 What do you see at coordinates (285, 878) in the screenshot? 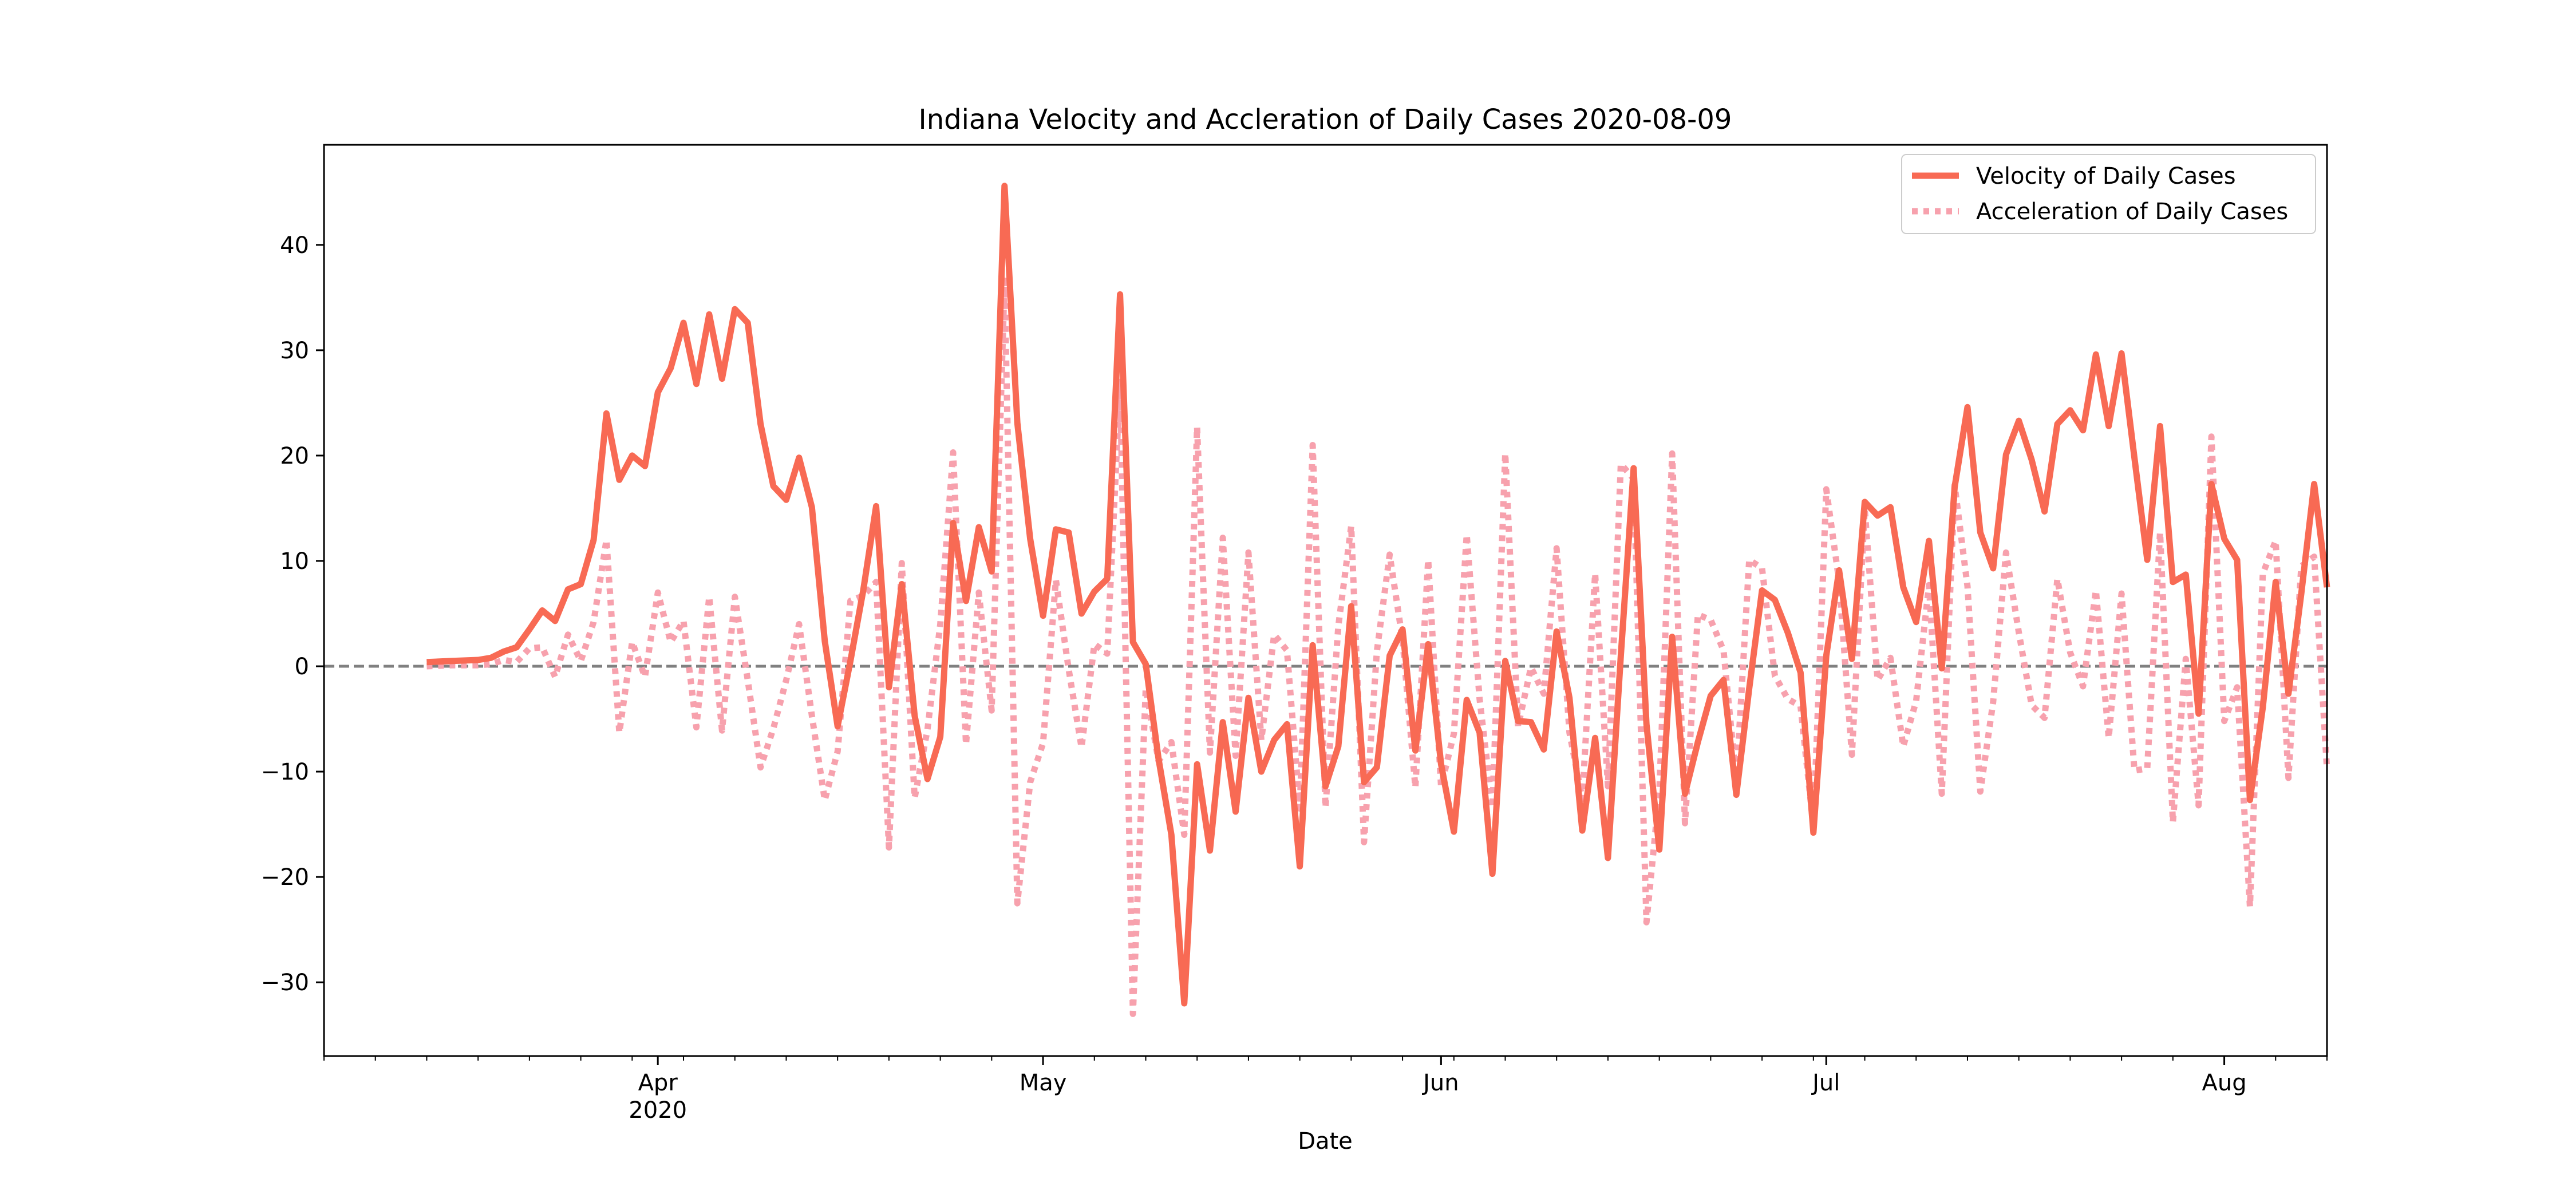
I see `y-tick-label: −20` at bounding box center [285, 878].